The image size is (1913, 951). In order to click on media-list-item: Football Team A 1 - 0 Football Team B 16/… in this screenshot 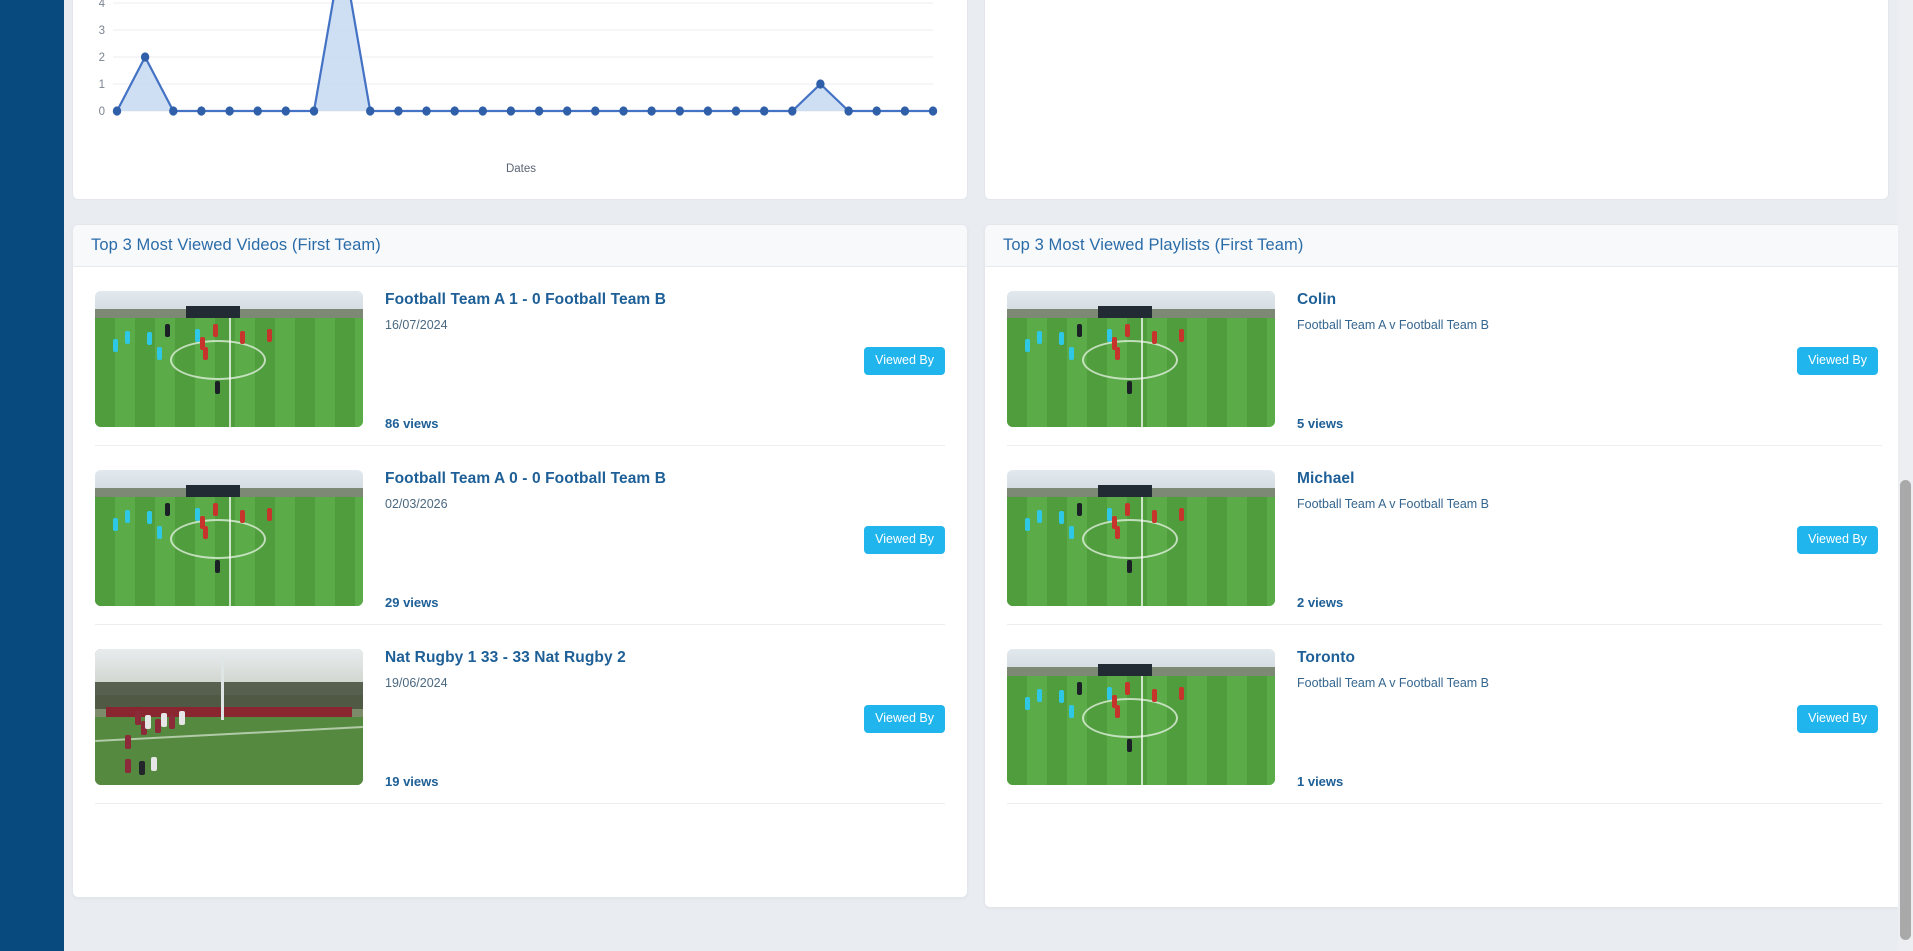, I will do `click(520, 356)`.